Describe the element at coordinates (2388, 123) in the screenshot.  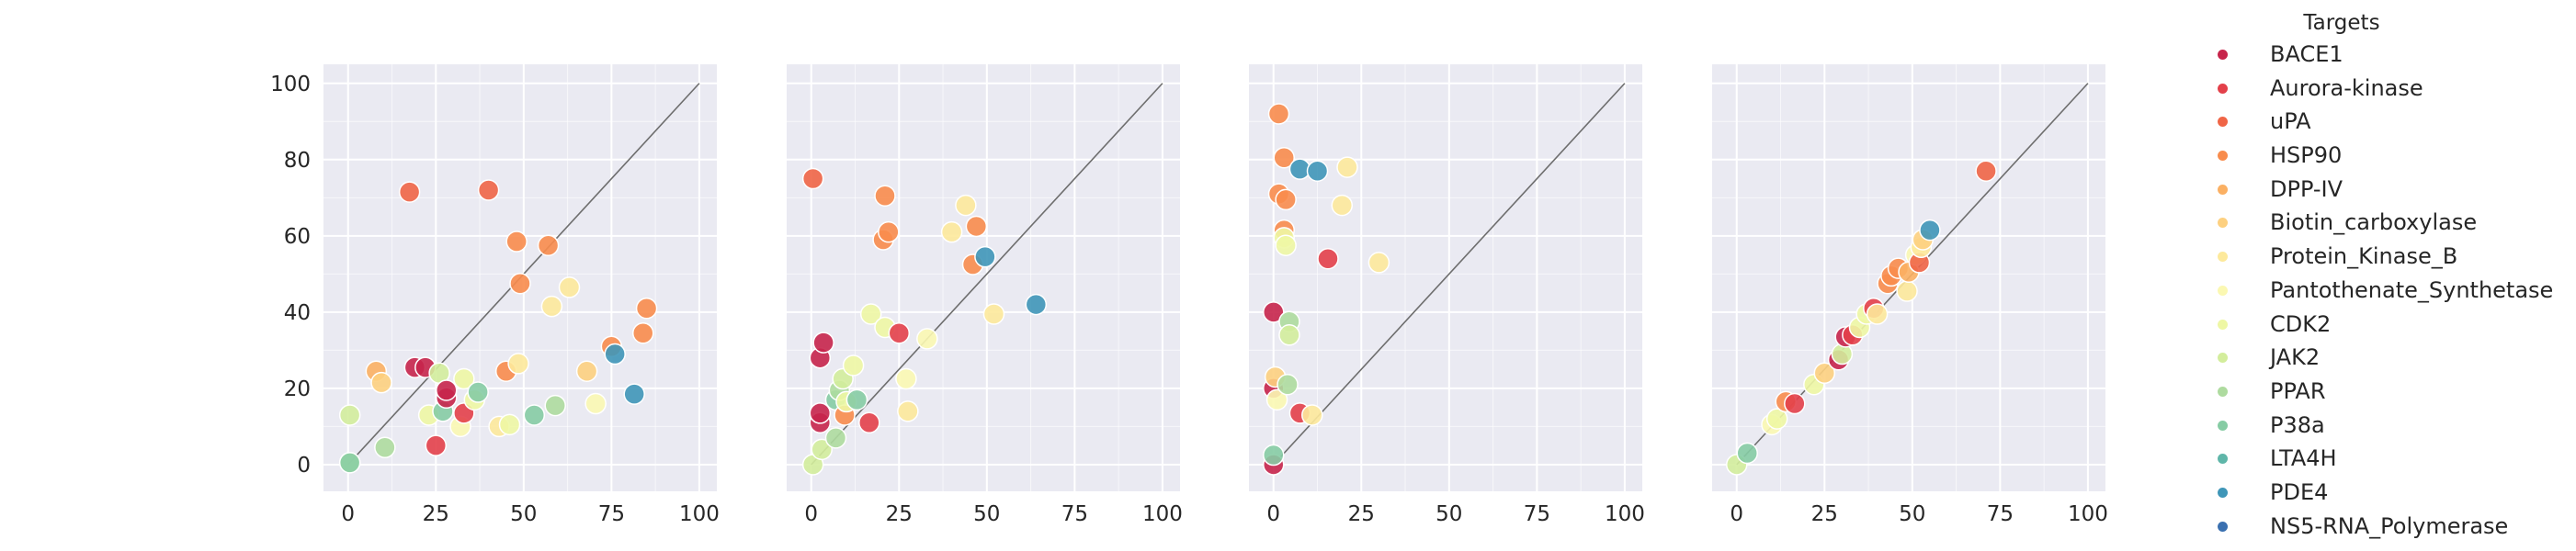
I see `legend-item: uPA` at that location.